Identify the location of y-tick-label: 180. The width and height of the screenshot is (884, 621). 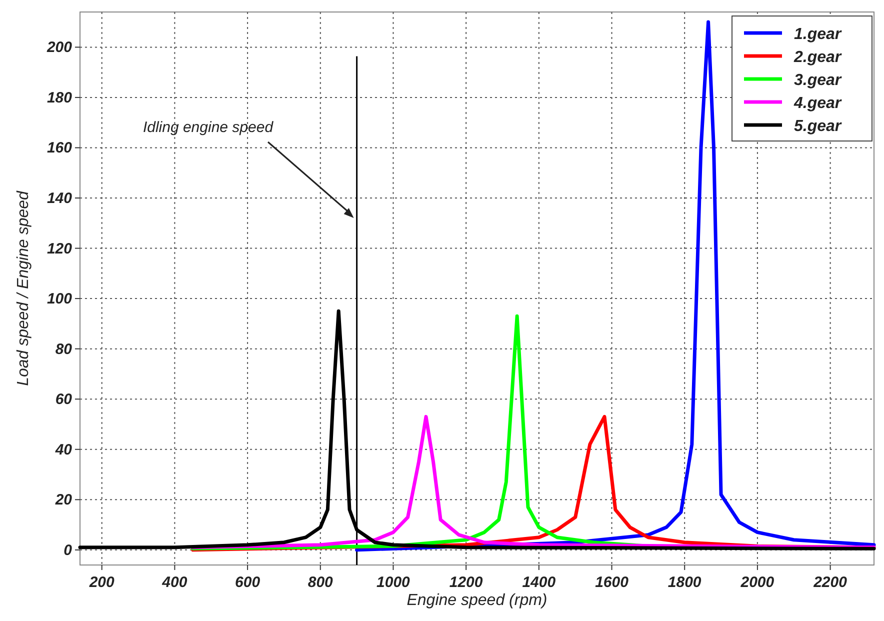
(59, 97).